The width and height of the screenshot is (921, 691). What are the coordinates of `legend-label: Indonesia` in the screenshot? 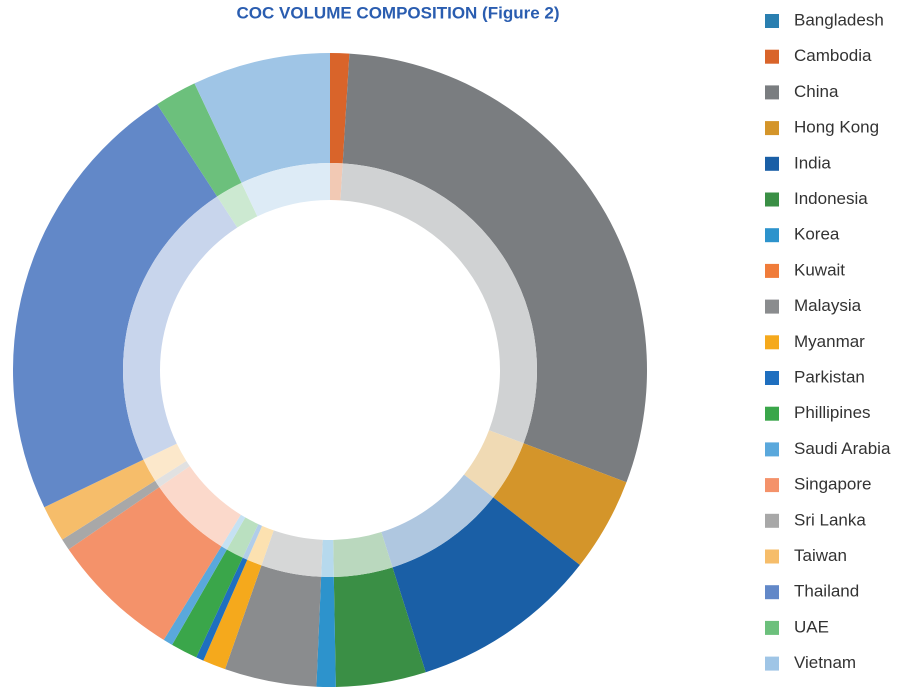 It's located at (831, 198).